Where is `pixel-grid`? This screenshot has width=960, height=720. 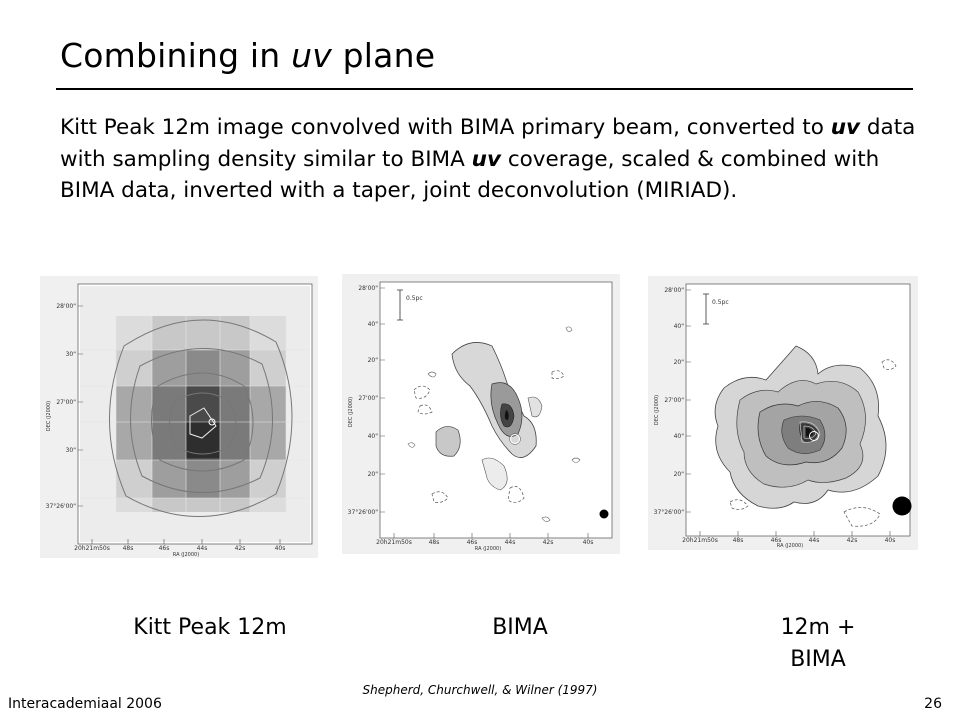 pixel-grid is located at coordinates (195, 414).